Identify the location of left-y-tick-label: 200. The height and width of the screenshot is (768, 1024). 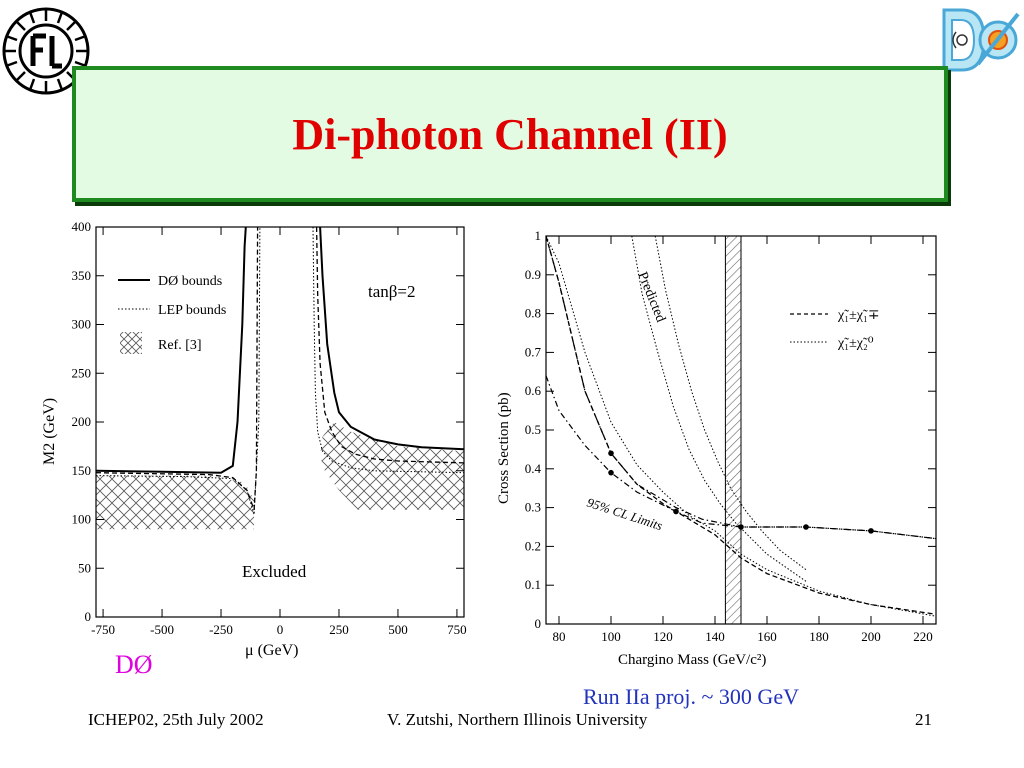
(82, 421).